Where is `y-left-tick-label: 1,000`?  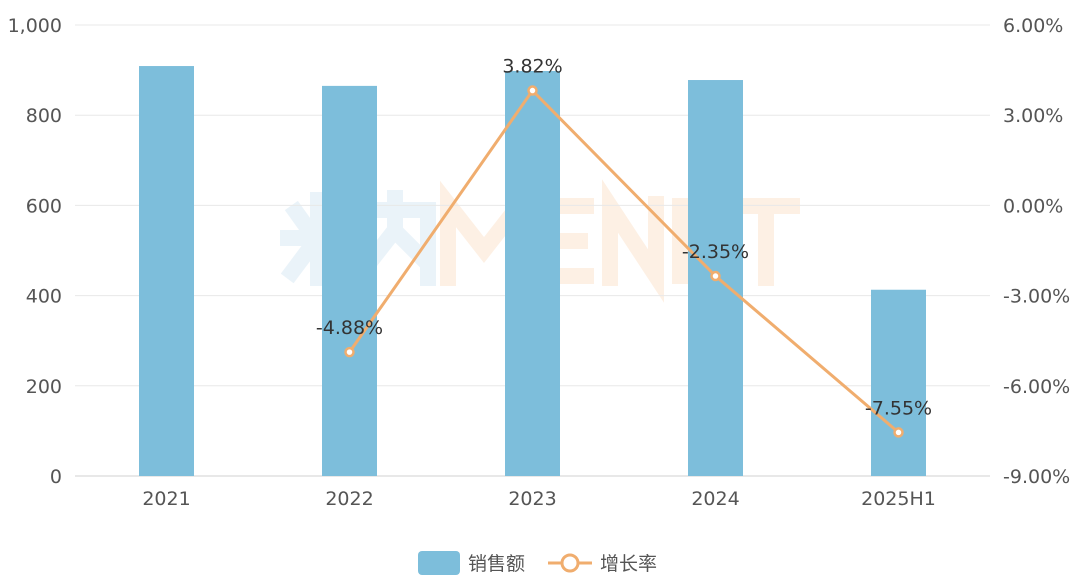
y-left-tick-label: 1,000 is located at coordinates (35, 26).